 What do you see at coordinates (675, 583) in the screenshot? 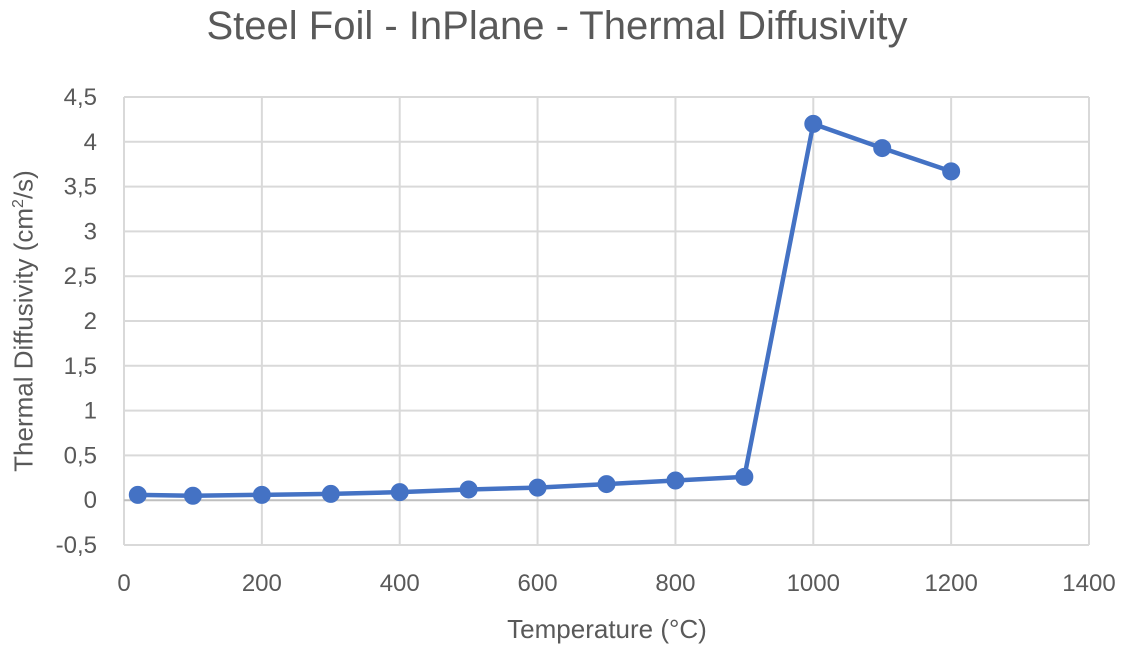
I see `x-tick-label: 800` at bounding box center [675, 583].